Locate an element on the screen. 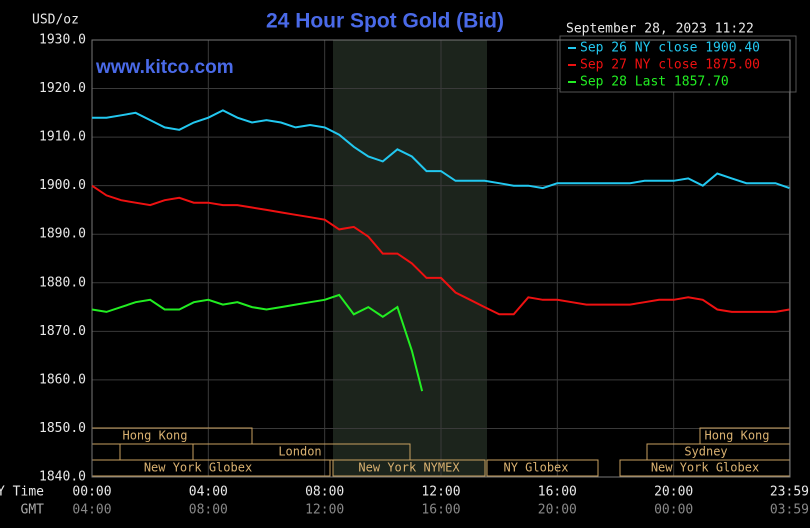 The width and height of the screenshot is (810, 528). y-tick-label: 1930.0 is located at coordinates (62, 40).